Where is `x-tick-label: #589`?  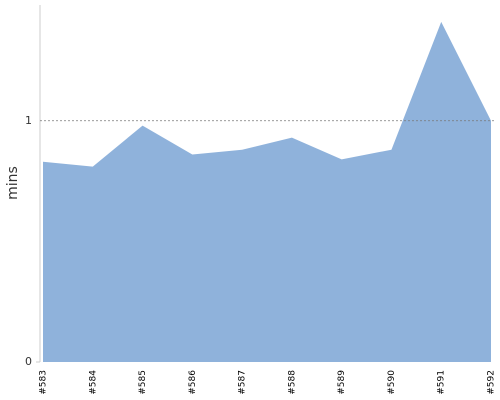
x-tick-label: #589 is located at coordinates (342, 382).